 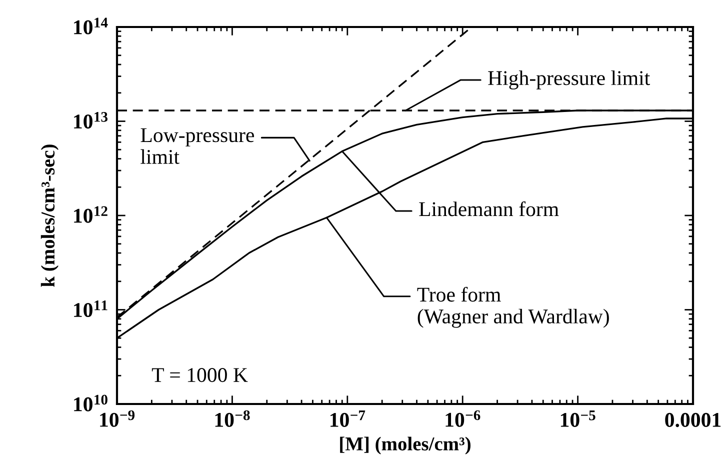 I want to click on y-tick-label: 10$^{10}$, so click(x=91, y=403).